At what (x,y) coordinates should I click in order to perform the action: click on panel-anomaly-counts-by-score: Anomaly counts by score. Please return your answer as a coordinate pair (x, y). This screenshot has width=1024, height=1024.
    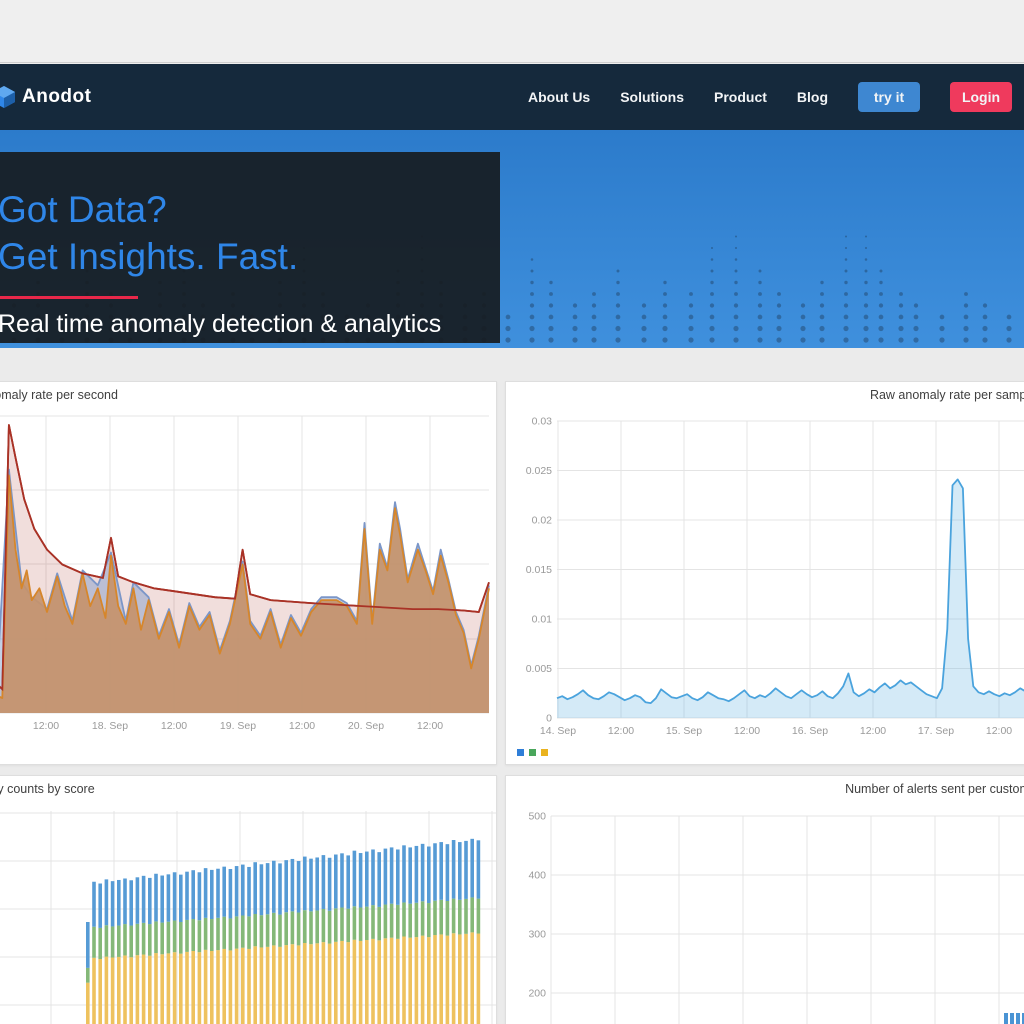
    Looking at the image, I should click on (248, 899).